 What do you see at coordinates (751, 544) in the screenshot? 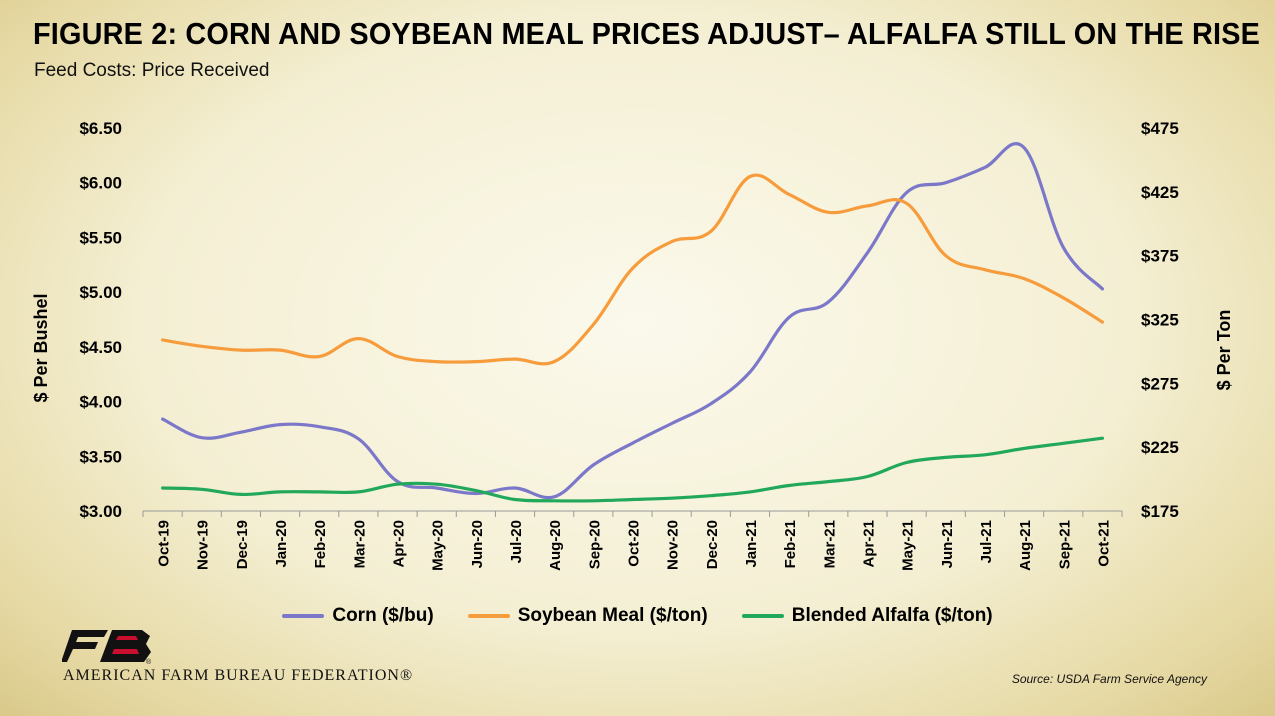
I see `x-tick-label: Jan-21` at bounding box center [751, 544].